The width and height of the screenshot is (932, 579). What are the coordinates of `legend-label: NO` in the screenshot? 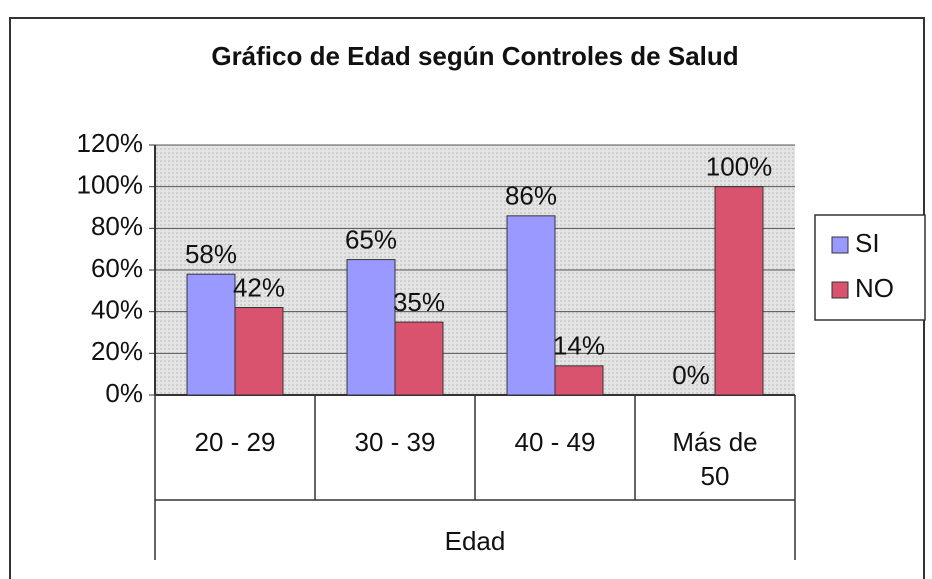 It's located at (874, 288).